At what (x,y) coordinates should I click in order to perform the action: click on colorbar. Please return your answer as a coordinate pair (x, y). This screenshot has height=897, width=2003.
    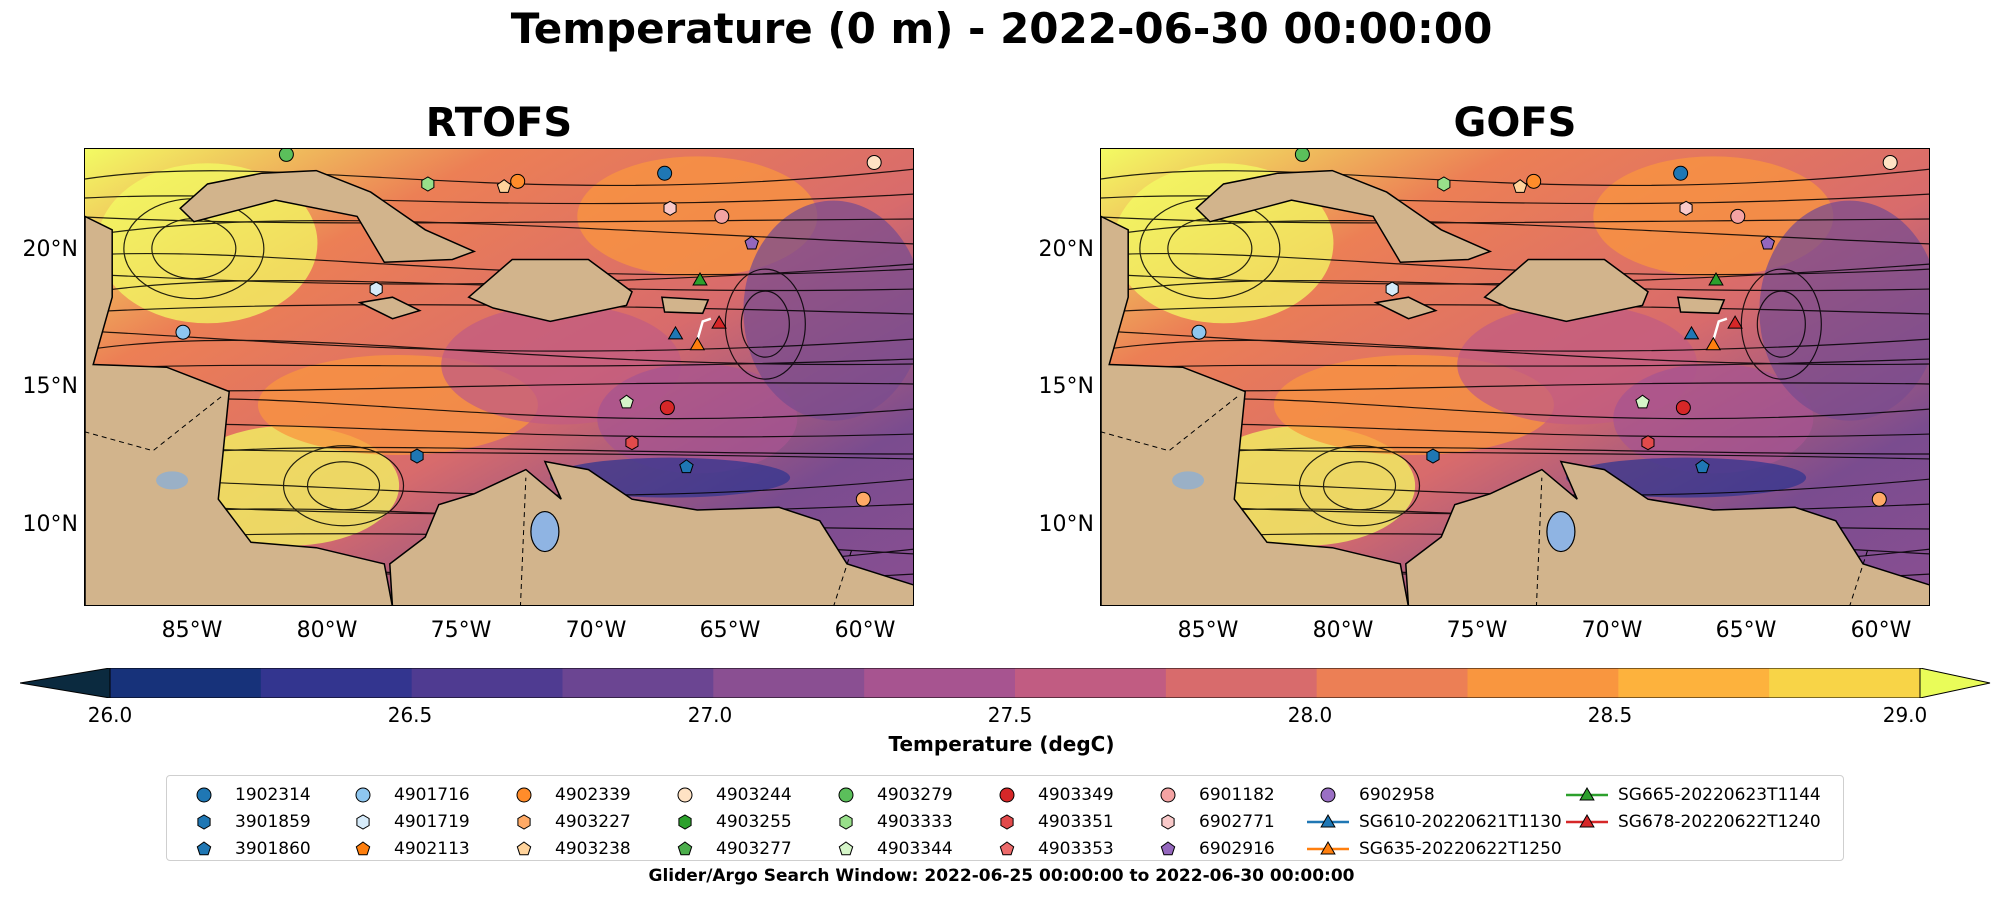
    Looking at the image, I should click on (1005, 683).